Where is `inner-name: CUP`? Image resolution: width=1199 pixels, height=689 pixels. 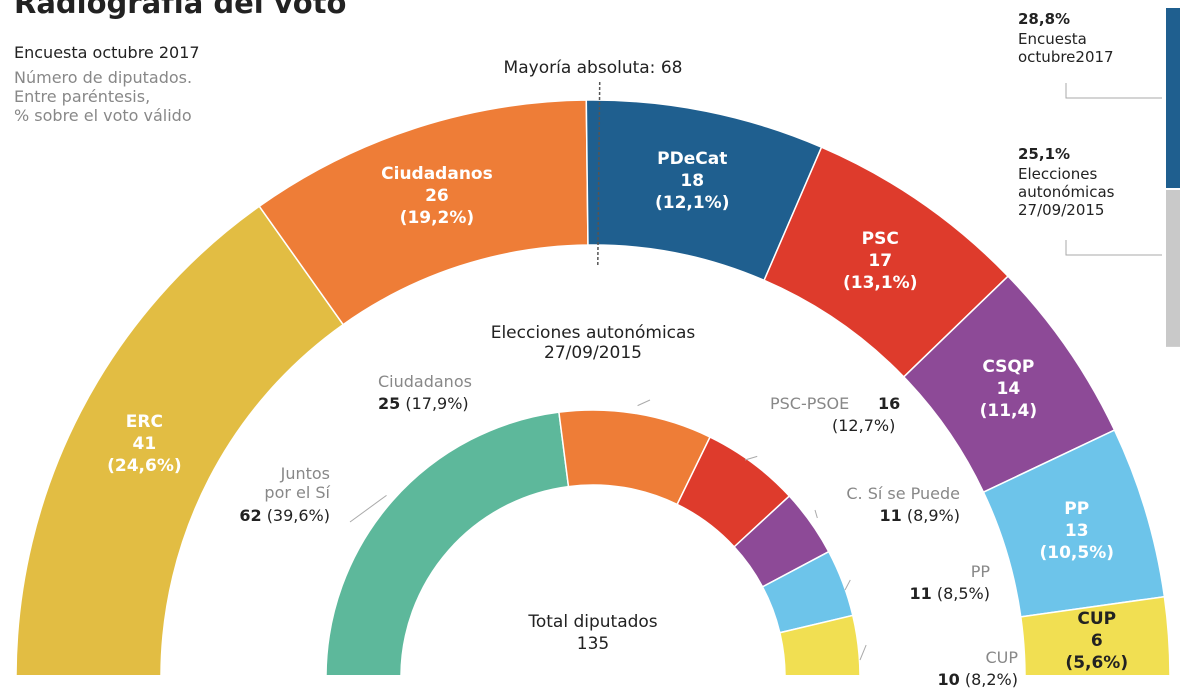 inner-name: CUP is located at coordinates (1001, 657).